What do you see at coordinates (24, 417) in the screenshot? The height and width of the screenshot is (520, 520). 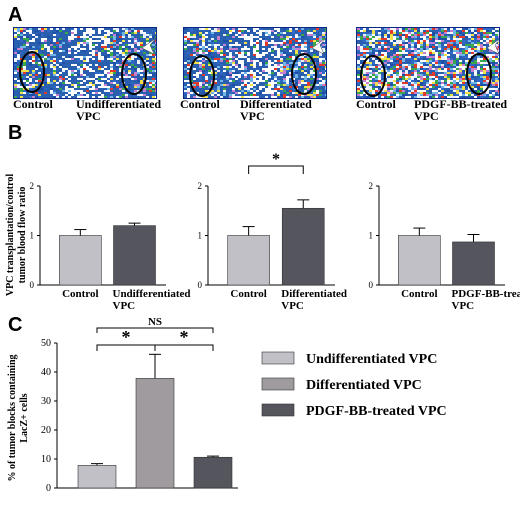 I see `y-axis-label: LacZ+ cells` at bounding box center [24, 417].